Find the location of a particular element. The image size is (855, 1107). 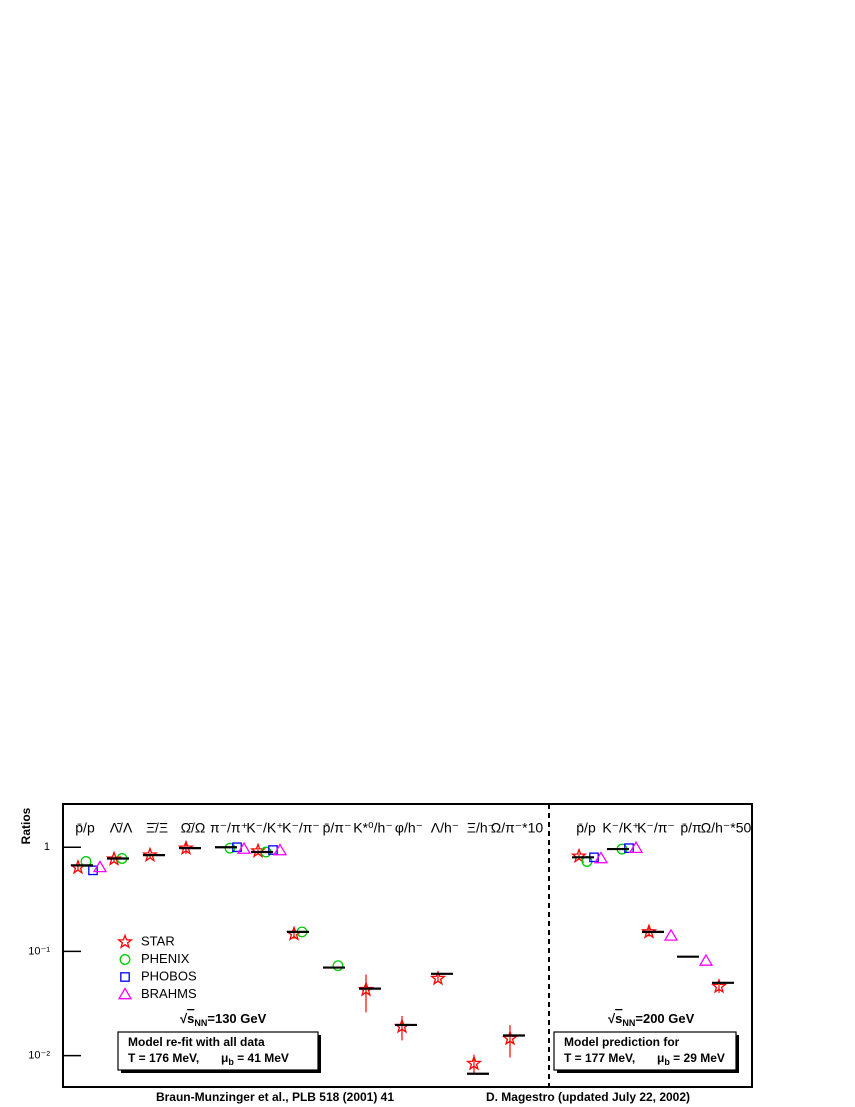

text-part: =130 GeV is located at coordinates (236, 1018).